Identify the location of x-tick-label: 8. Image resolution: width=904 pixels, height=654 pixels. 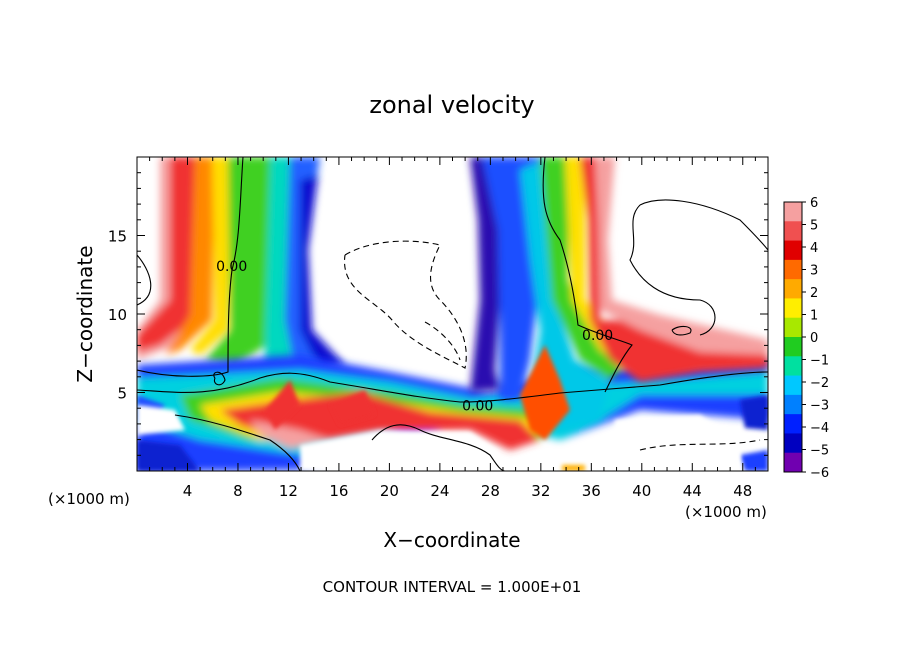
(238, 491).